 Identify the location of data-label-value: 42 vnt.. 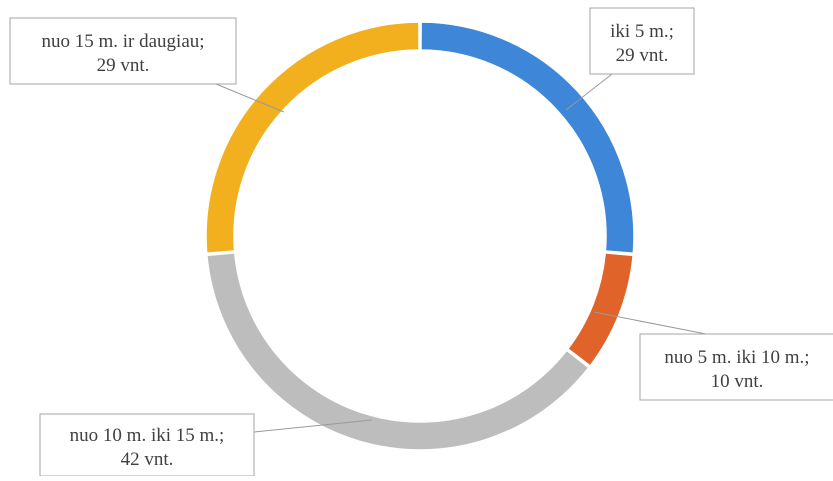
(147, 459).